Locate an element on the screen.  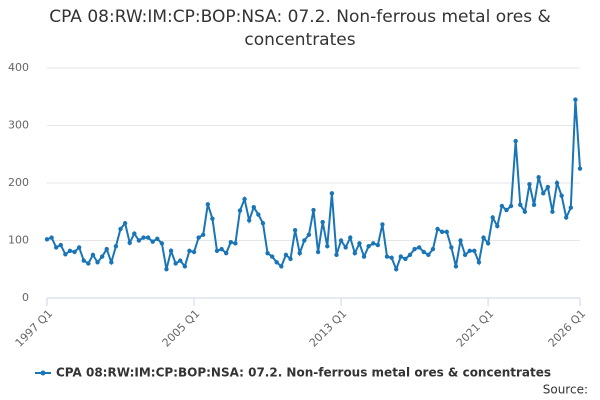
x-tick-label: 1997 Q1 is located at coordinates (34, 328).